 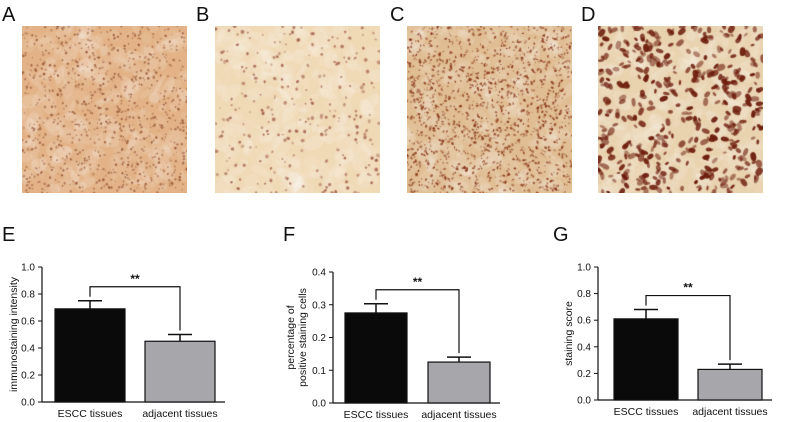 What do you see at coordinates (588, 15) in the screenshot?
I see `panel-label-d: D` at bounding box center [588, 15].